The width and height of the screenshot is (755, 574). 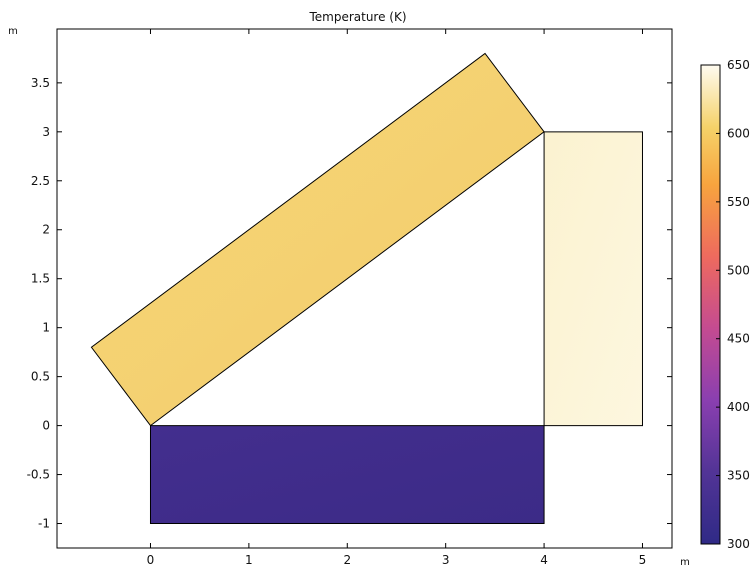 I want to click on colorbar-tick-label: 650, so click(x=738, y=65).